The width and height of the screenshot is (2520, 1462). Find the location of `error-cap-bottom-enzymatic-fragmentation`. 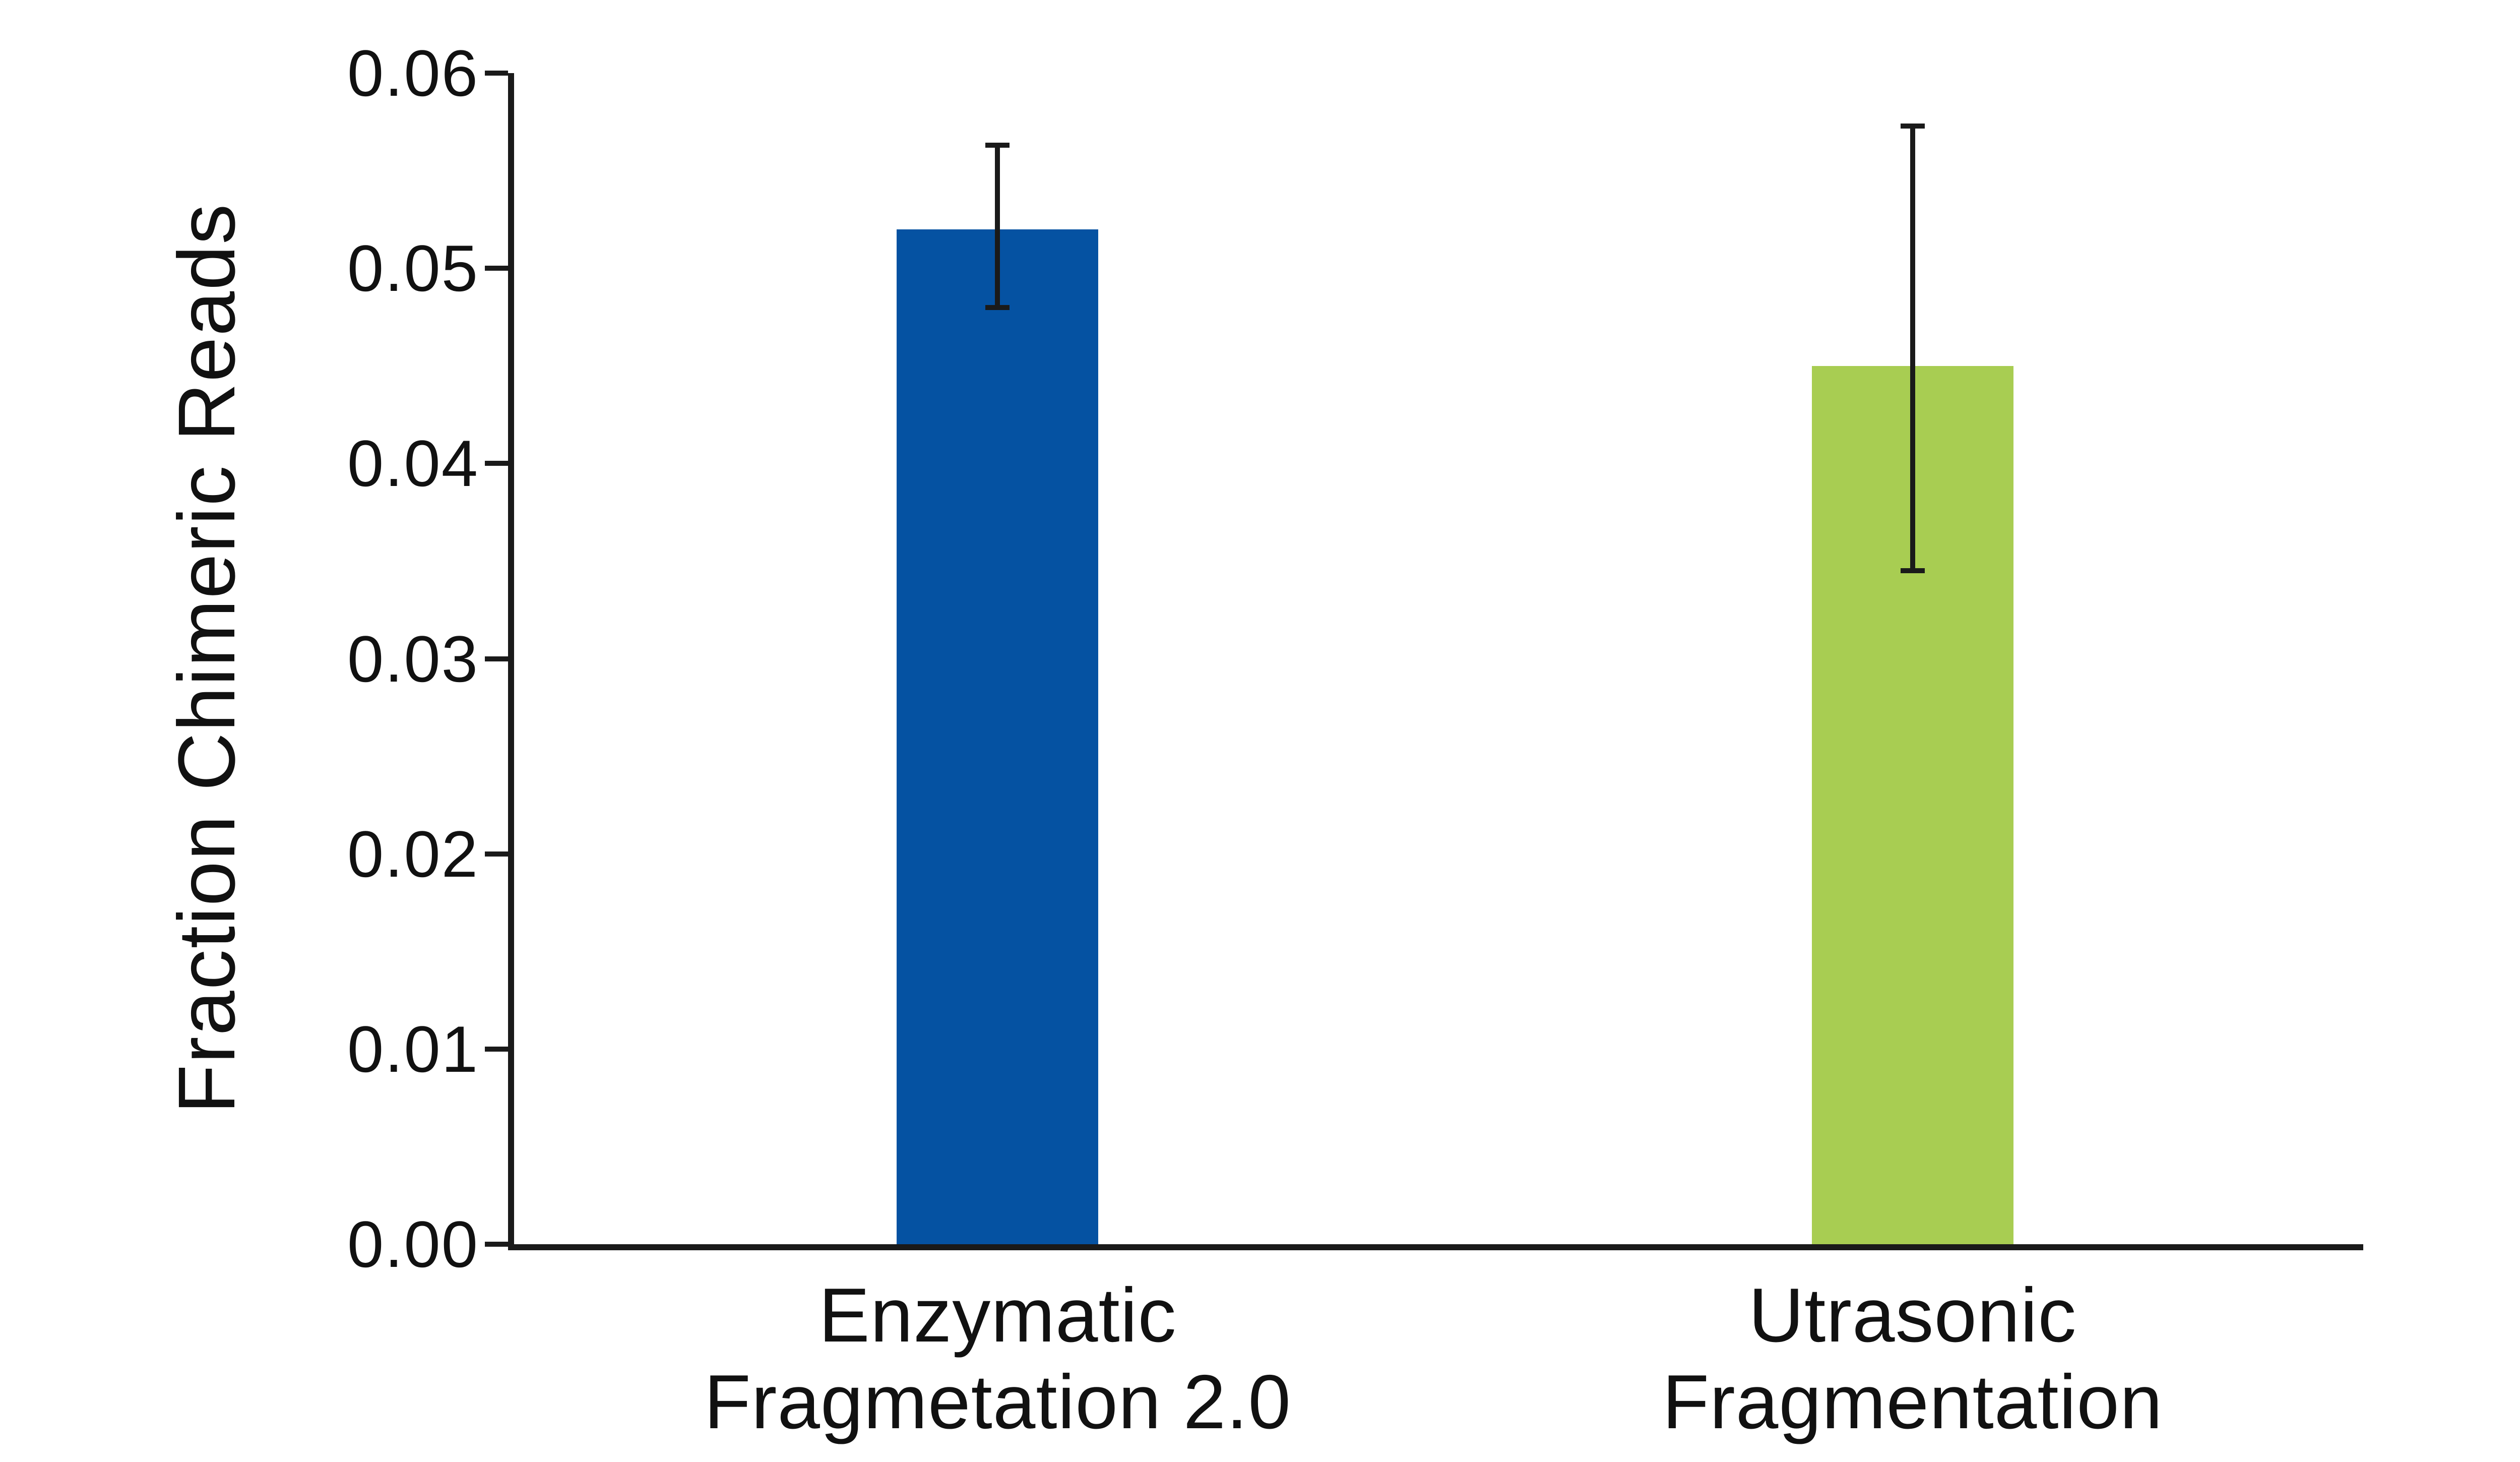

error-cap-bottom-enzymatic-fragmentation is located at coordinates (997, 307).